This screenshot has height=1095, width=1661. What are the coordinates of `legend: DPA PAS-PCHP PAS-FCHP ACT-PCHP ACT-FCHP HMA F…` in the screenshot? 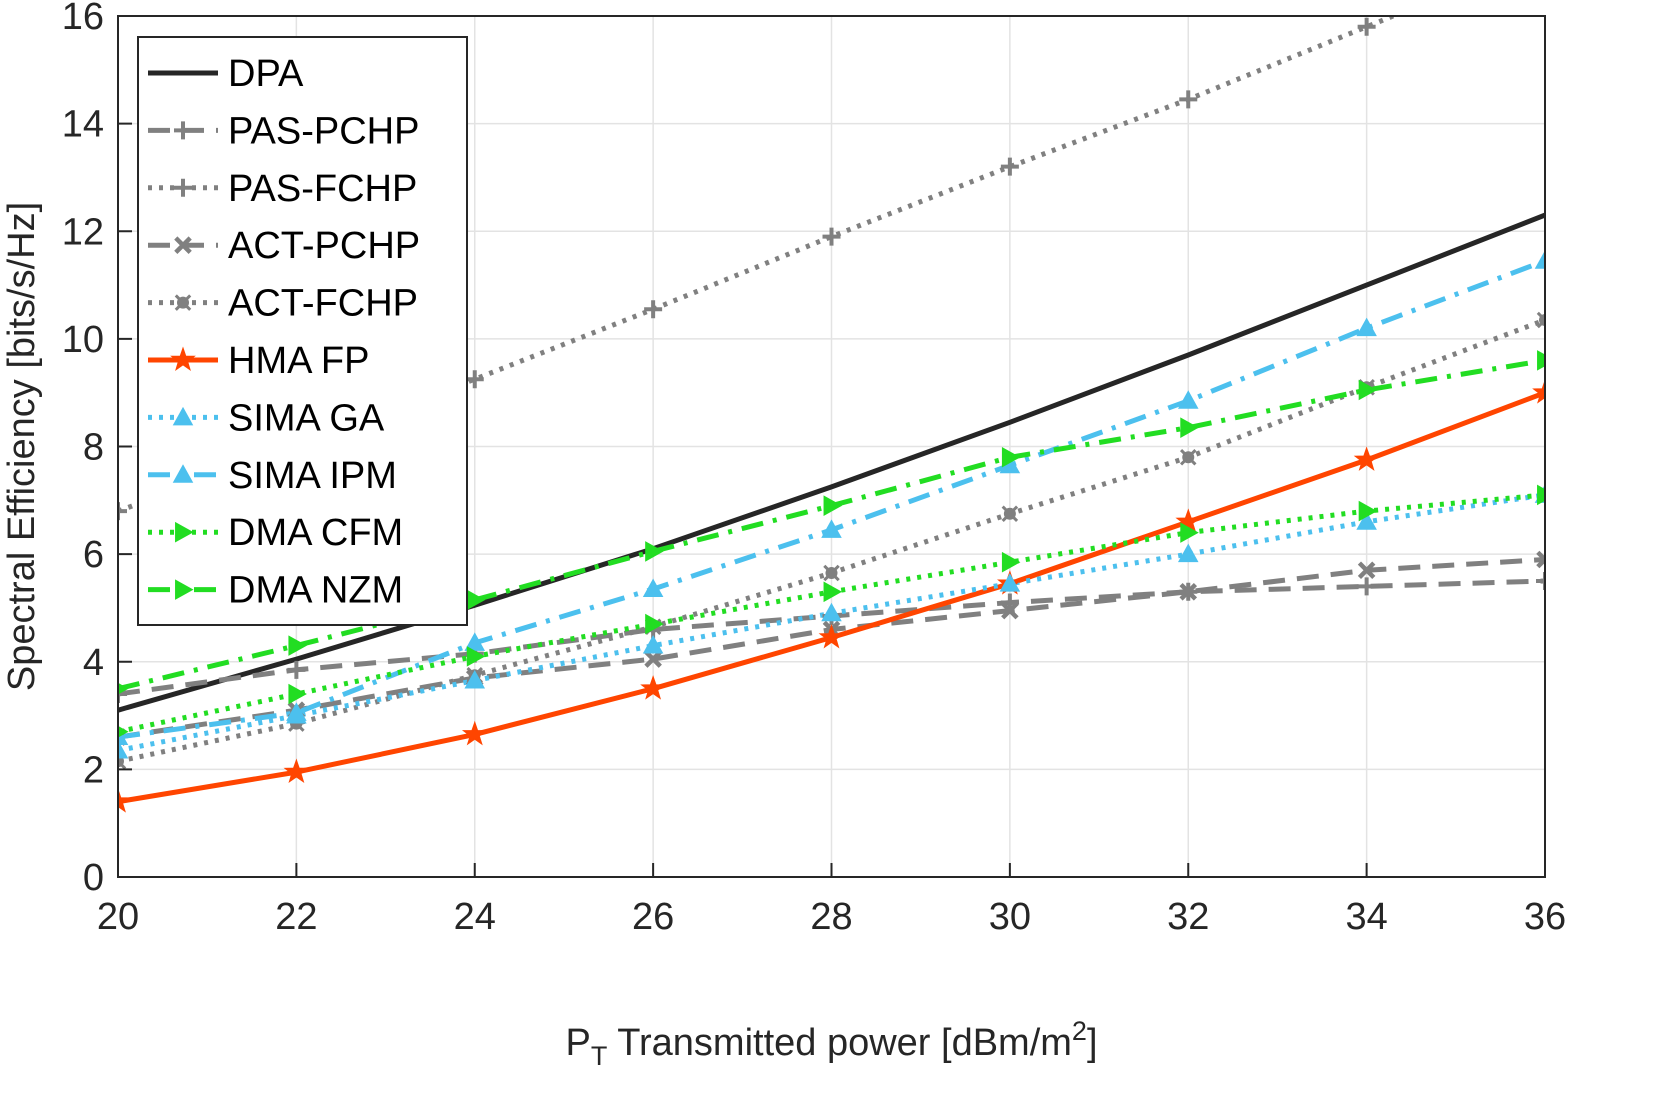 It's located at (302, 331).